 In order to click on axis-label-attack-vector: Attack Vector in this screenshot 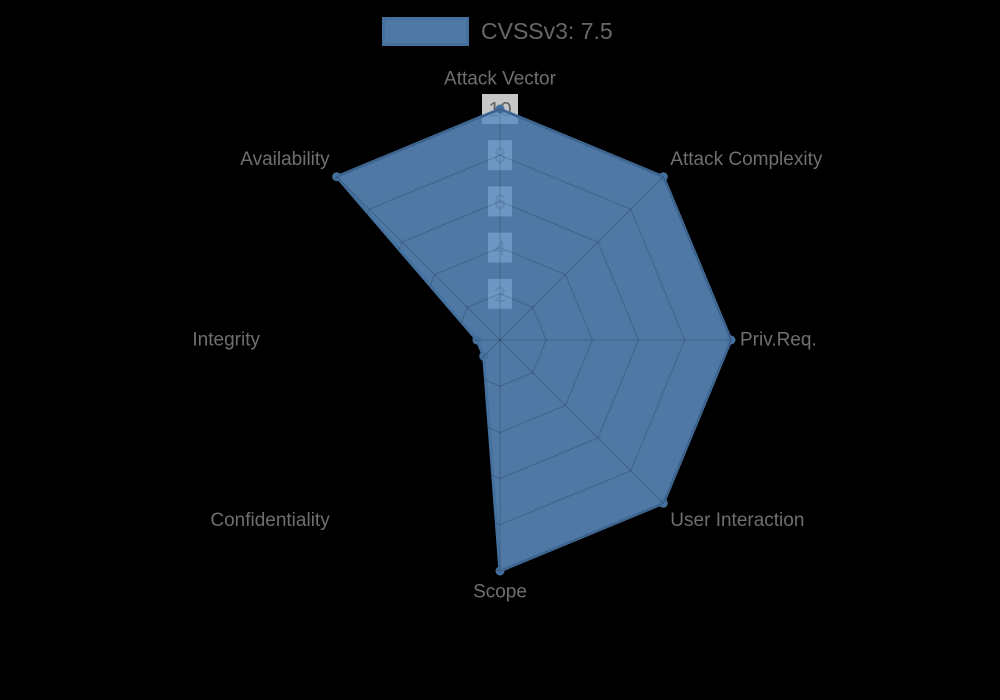, I will do `click(500, 79)`.